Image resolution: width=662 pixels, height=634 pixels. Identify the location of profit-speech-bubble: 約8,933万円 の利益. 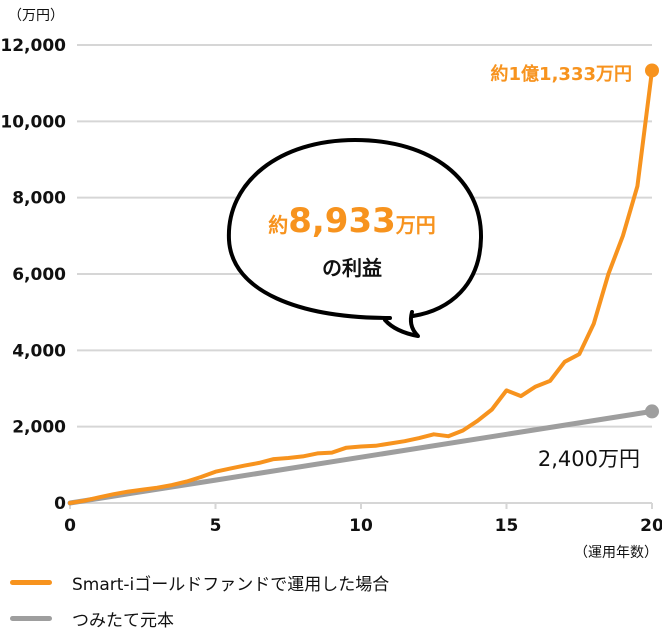
(355, 237).